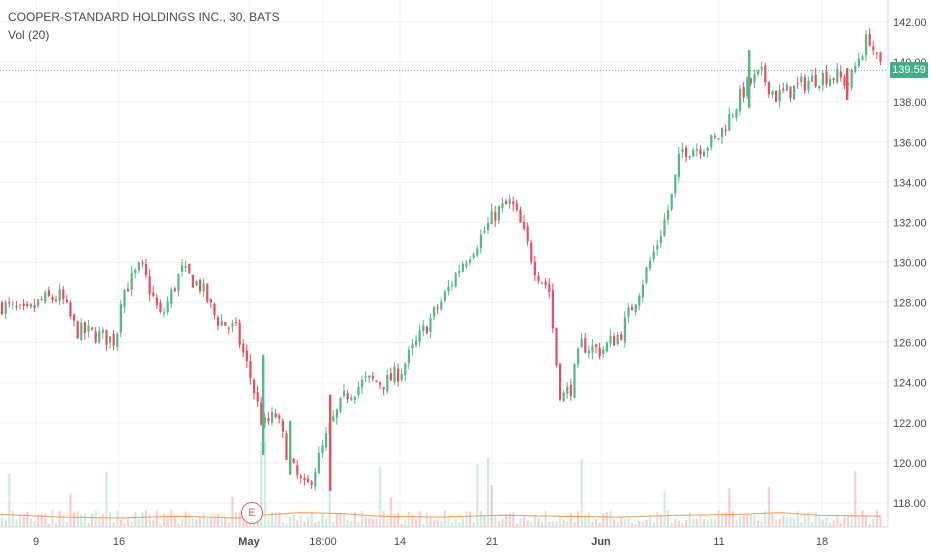 The image size is (932, 555). What do you see at coordinates (29, 35) in the screenshot?
I see `volume-indicator-label: Vol (20)` at bounding box center [29, 35].